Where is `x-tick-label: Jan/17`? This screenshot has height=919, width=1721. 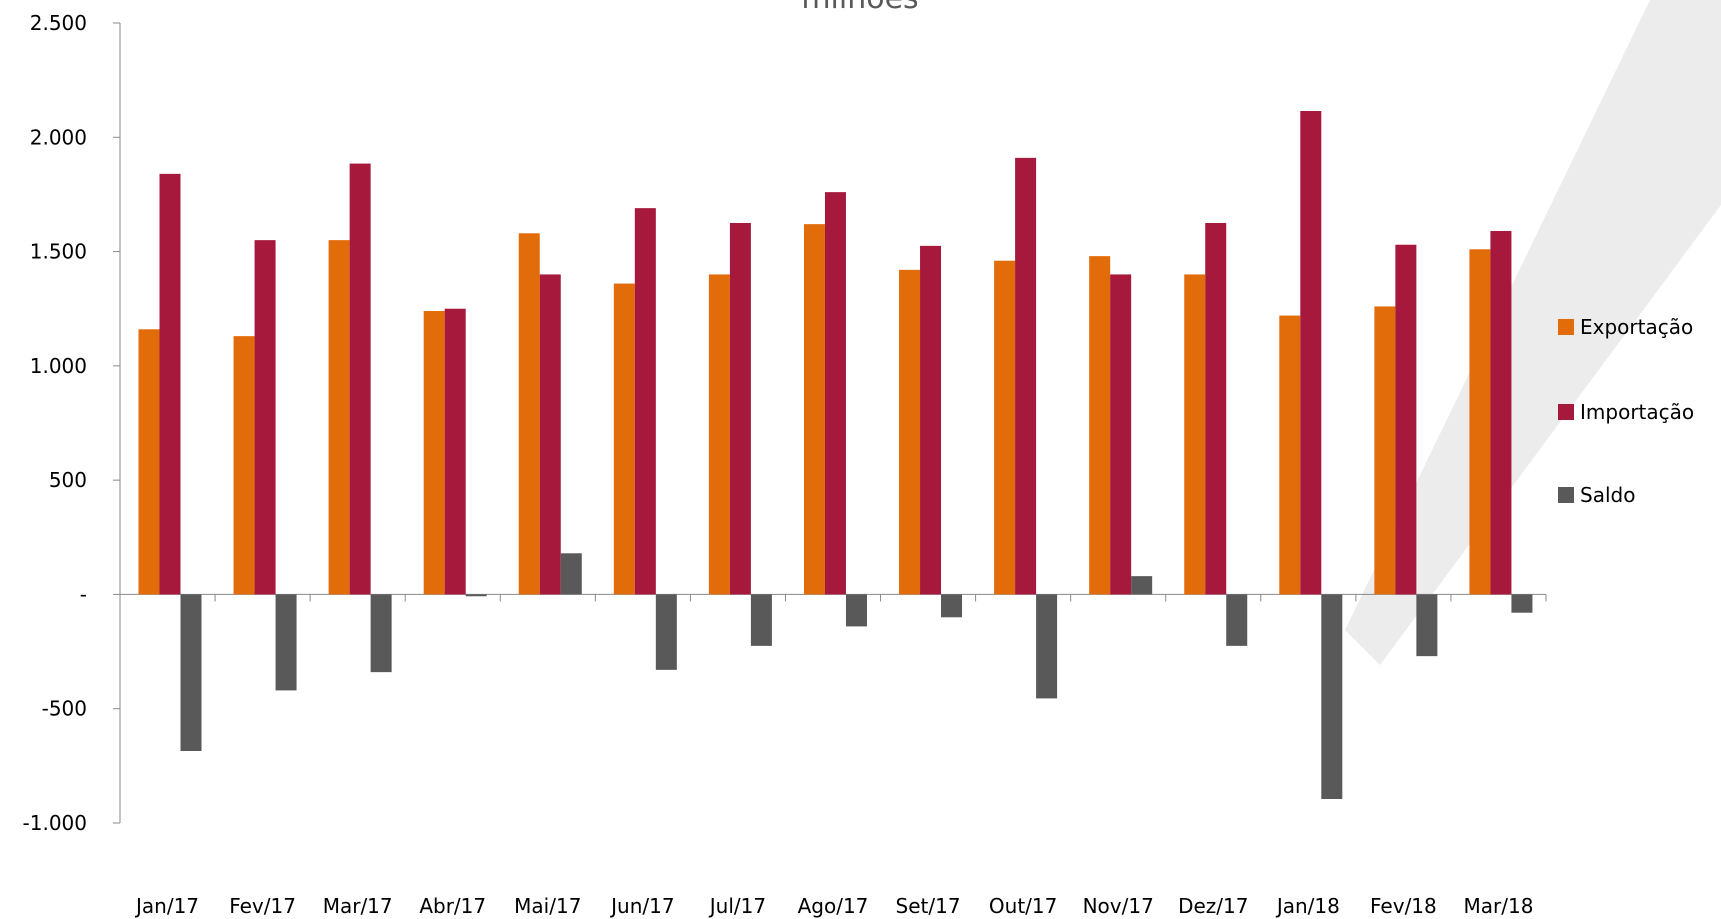 x-tick-label: Jan/17 is located at coordinates (166, 906).